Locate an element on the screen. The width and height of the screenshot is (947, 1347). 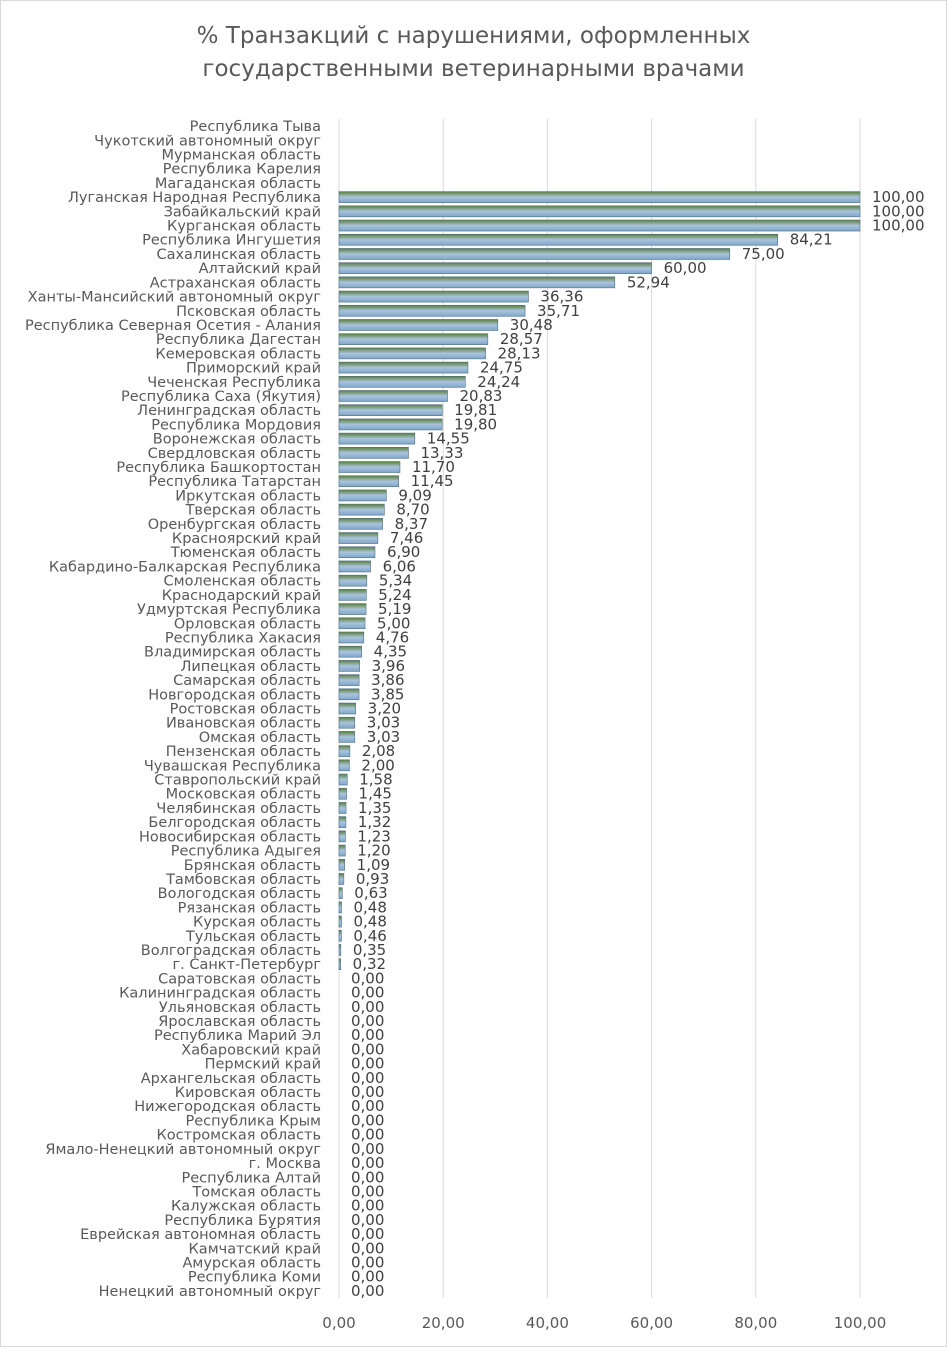
category-label: Пензенская область is located at coordinates (243, 752).